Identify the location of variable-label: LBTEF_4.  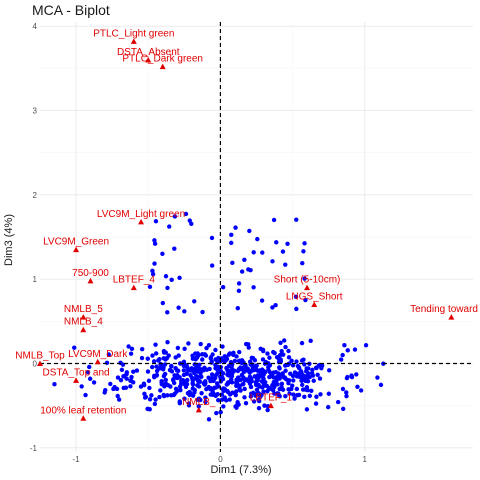
(134, 280).